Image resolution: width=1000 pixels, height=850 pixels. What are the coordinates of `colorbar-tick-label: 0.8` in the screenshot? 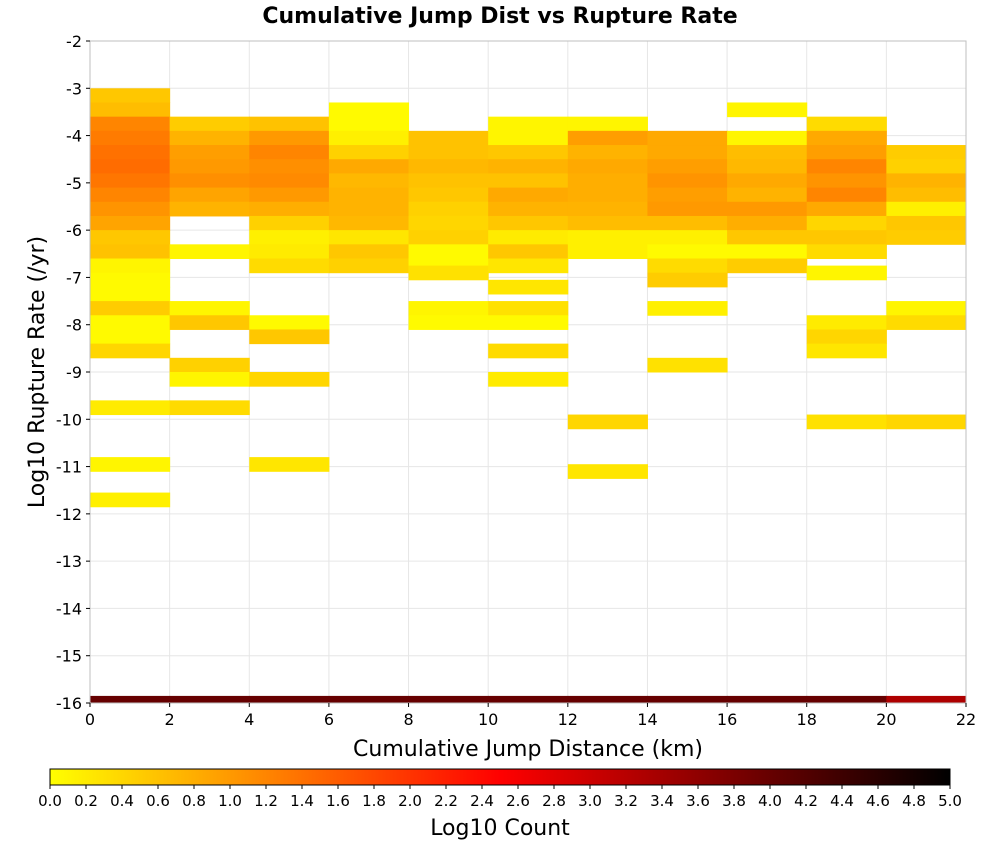 It's located at (194, 801).